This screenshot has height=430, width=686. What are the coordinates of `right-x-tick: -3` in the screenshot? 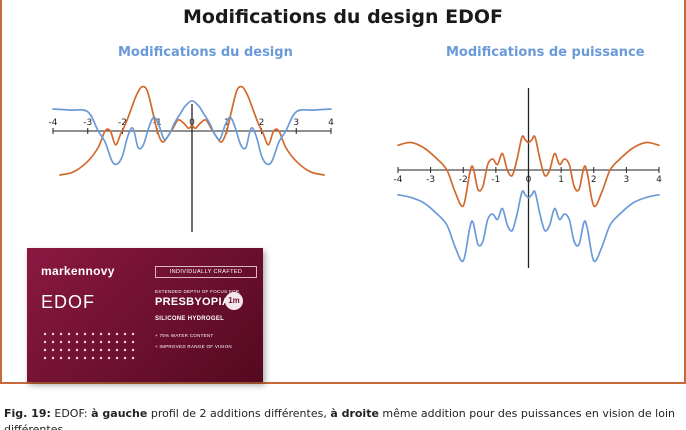 It's located at (430, 176).